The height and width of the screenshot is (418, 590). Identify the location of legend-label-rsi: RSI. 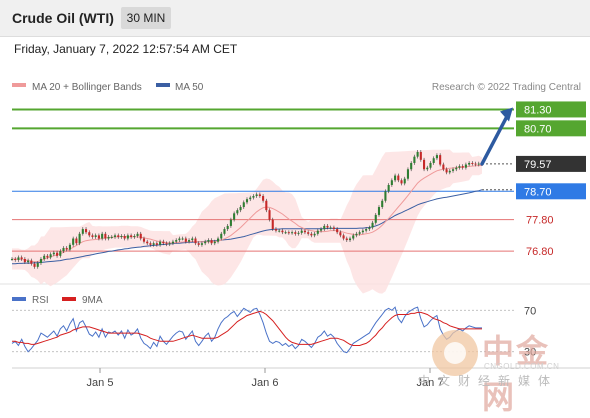
(40, 300).